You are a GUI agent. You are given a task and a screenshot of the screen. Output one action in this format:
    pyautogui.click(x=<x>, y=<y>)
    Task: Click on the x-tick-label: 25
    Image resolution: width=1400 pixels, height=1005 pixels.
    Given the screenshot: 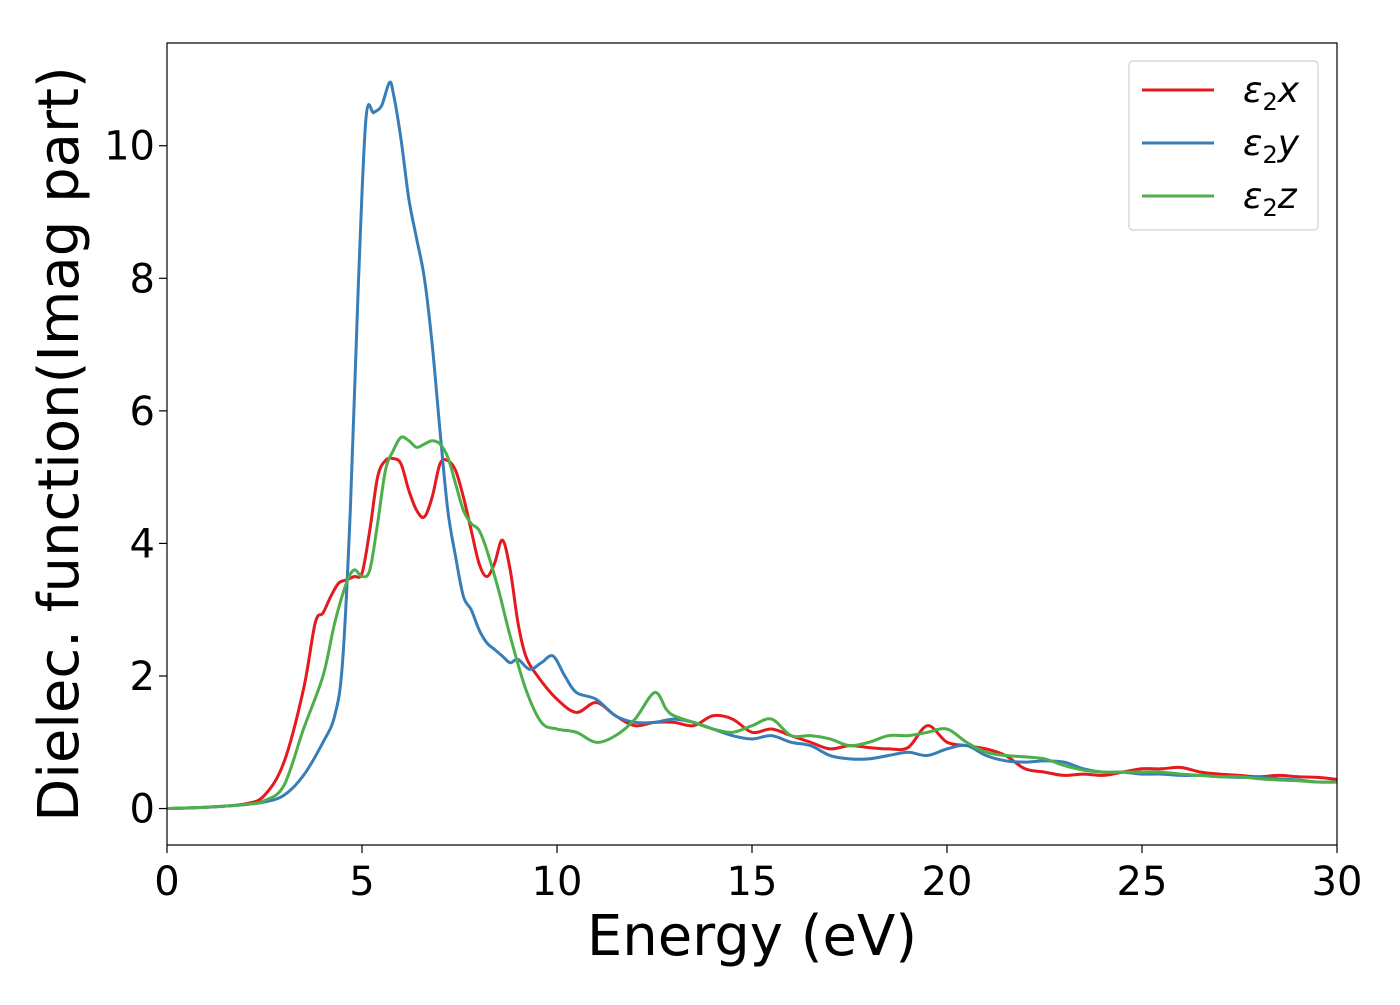 What is the action you would take?
    pyautogui.click(x=1142, y=882)
    